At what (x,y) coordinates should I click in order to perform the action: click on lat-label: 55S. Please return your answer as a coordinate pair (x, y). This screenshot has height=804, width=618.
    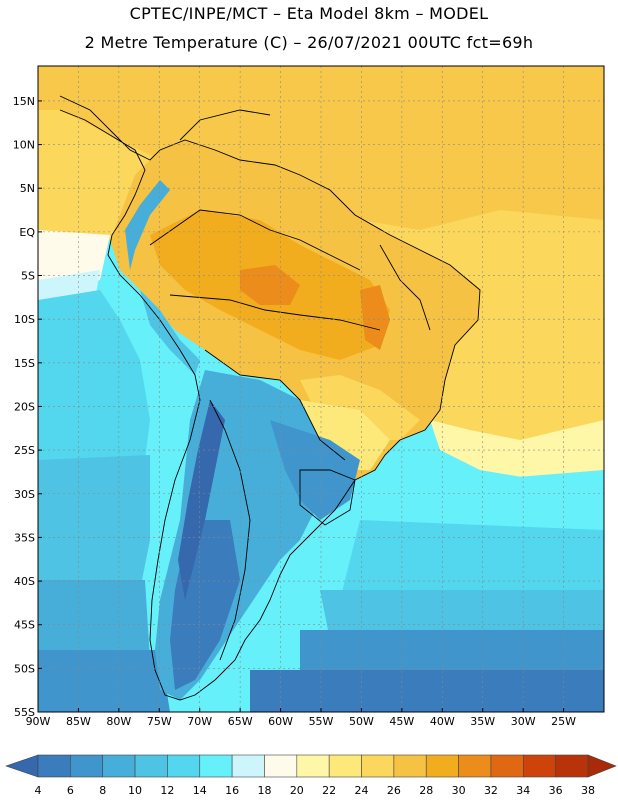
    Looking at the image, I should click on (24, 712).